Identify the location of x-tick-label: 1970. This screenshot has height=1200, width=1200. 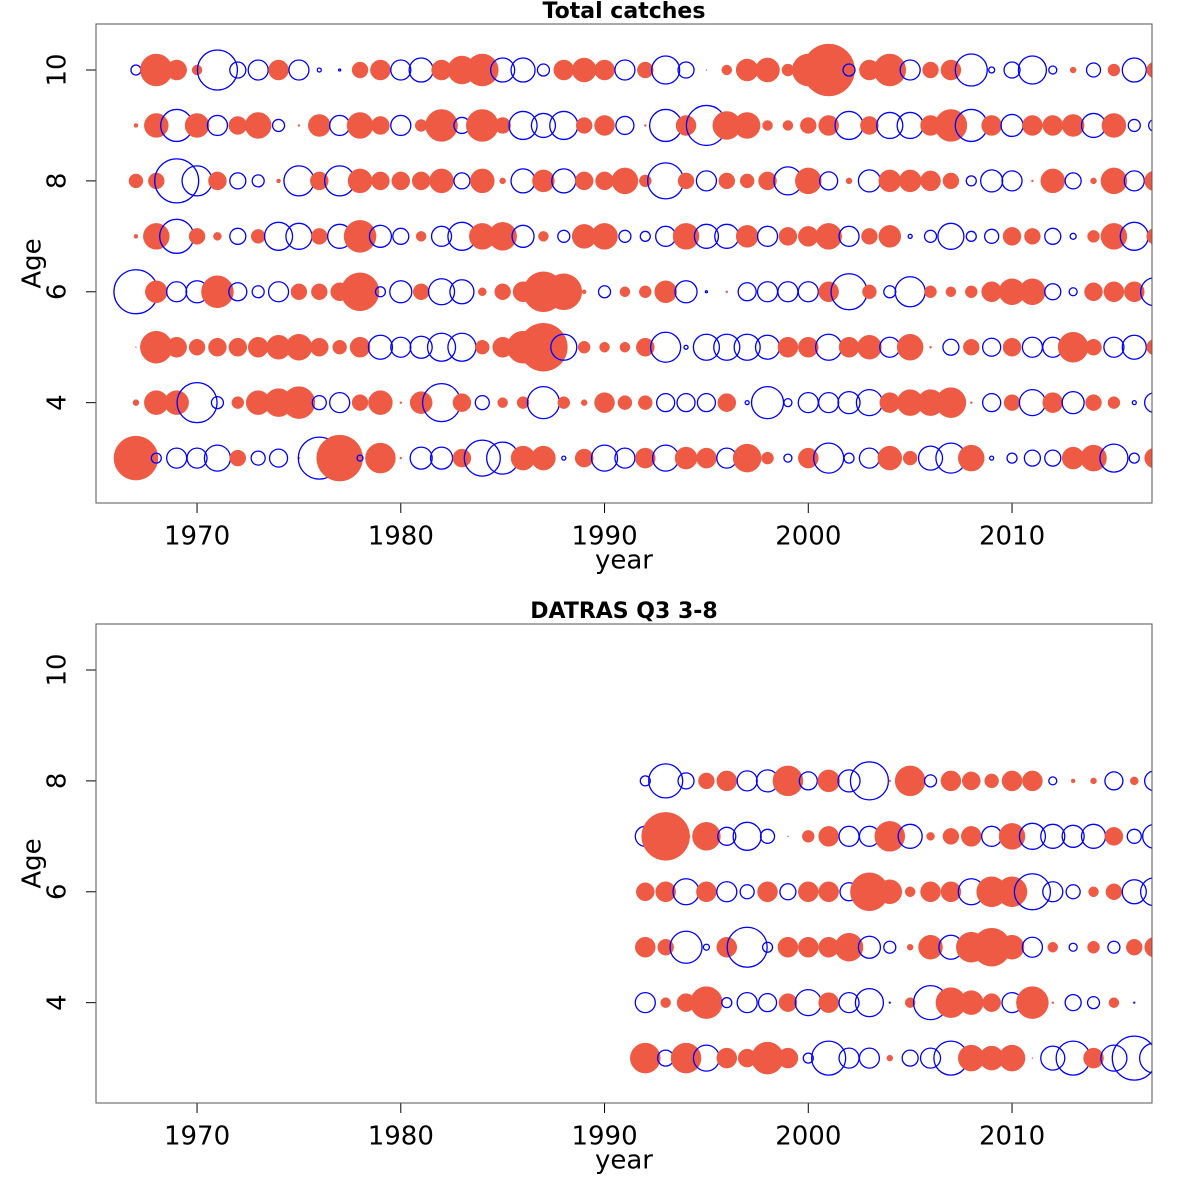
(197, 1137).